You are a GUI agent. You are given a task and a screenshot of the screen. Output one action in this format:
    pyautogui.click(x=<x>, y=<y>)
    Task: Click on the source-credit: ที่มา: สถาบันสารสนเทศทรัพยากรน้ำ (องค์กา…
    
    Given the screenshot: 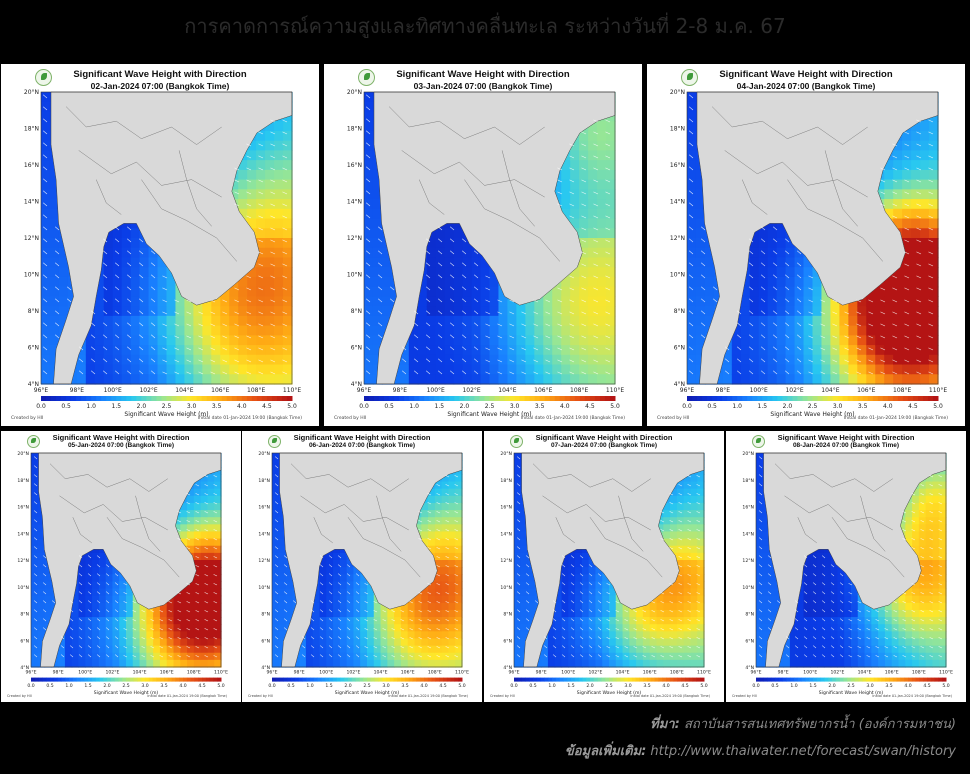 What is the action you would take?
    pyautogui.click(x=803, y=723)
    